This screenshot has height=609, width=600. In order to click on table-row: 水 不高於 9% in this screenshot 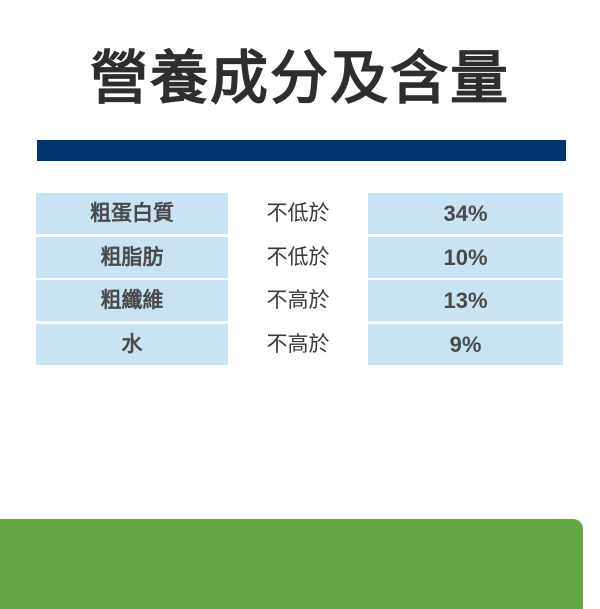, I will do `click(300, 344)`.